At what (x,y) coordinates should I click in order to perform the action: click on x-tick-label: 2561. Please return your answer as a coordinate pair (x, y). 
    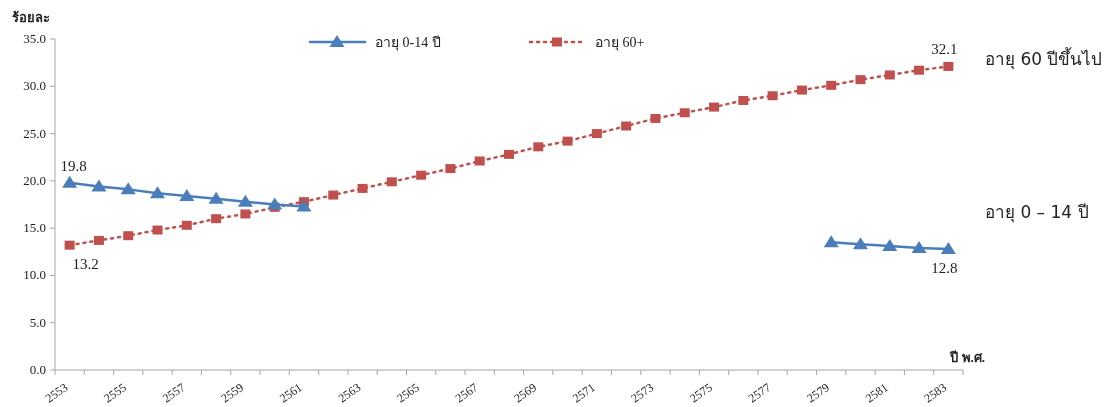
    Looking at the image, I should click on (291, 393).